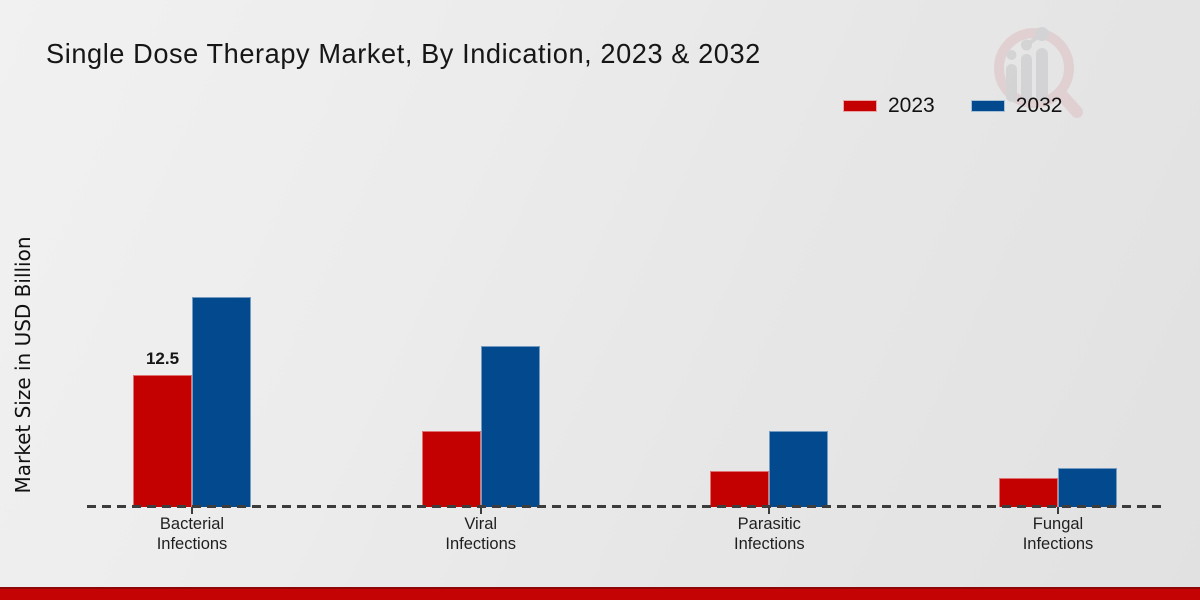 This screenshot has width=1200, height=600. What do you see at coordinates (480, 534) in the screenshot?
I see `x-axis-category-label-viral-infections: Viral Infections` at bounding box center [480, 534].